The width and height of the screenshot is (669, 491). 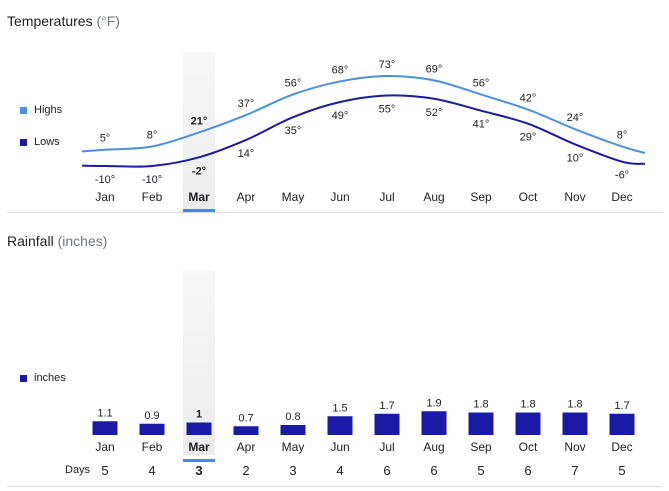 What do you see at coordinates (199, 131) in the screenshot?
I see `selected-month-highlight` at bounding box center [199, 131].